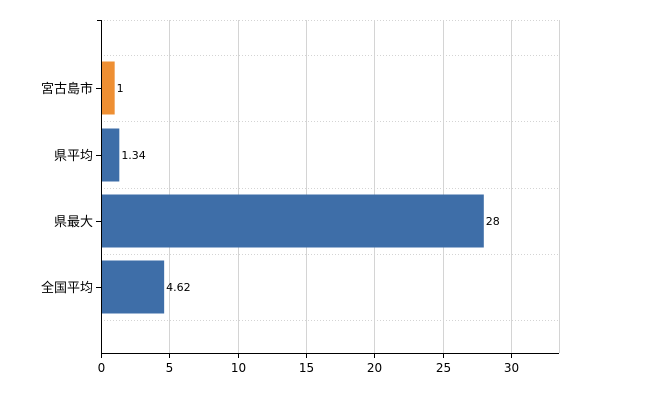 The image size is (650, 400). What do you see at coordinates (443, 368) in the screenshot?
I see `x-tick-label: 25` at bounding box center [443, 368].